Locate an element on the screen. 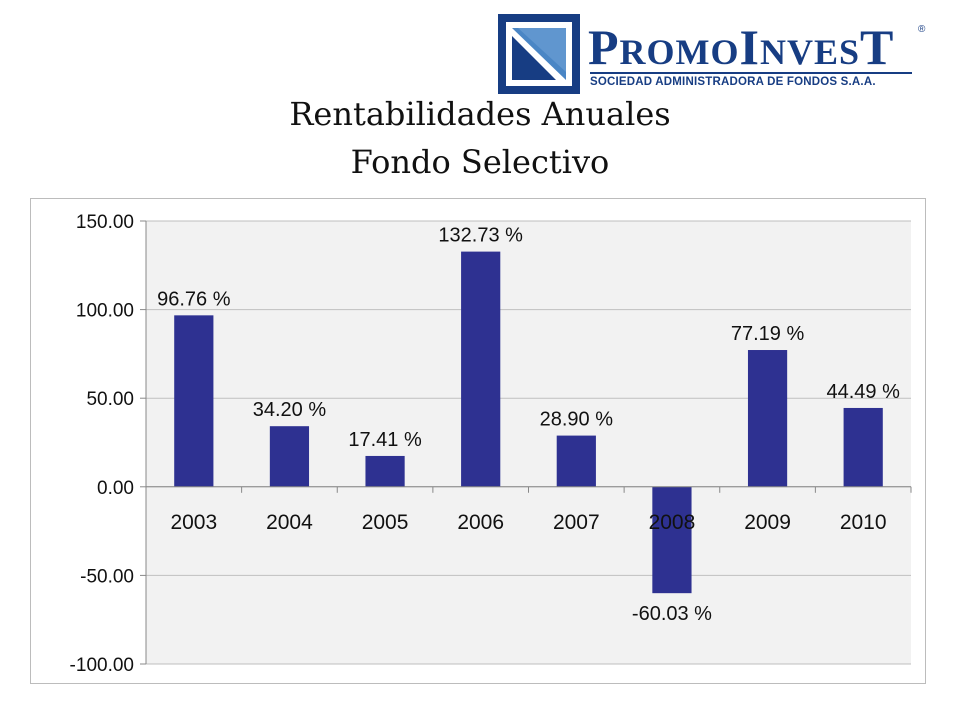  y-tick-label: 150.00 is located at coordinates (105, 222).